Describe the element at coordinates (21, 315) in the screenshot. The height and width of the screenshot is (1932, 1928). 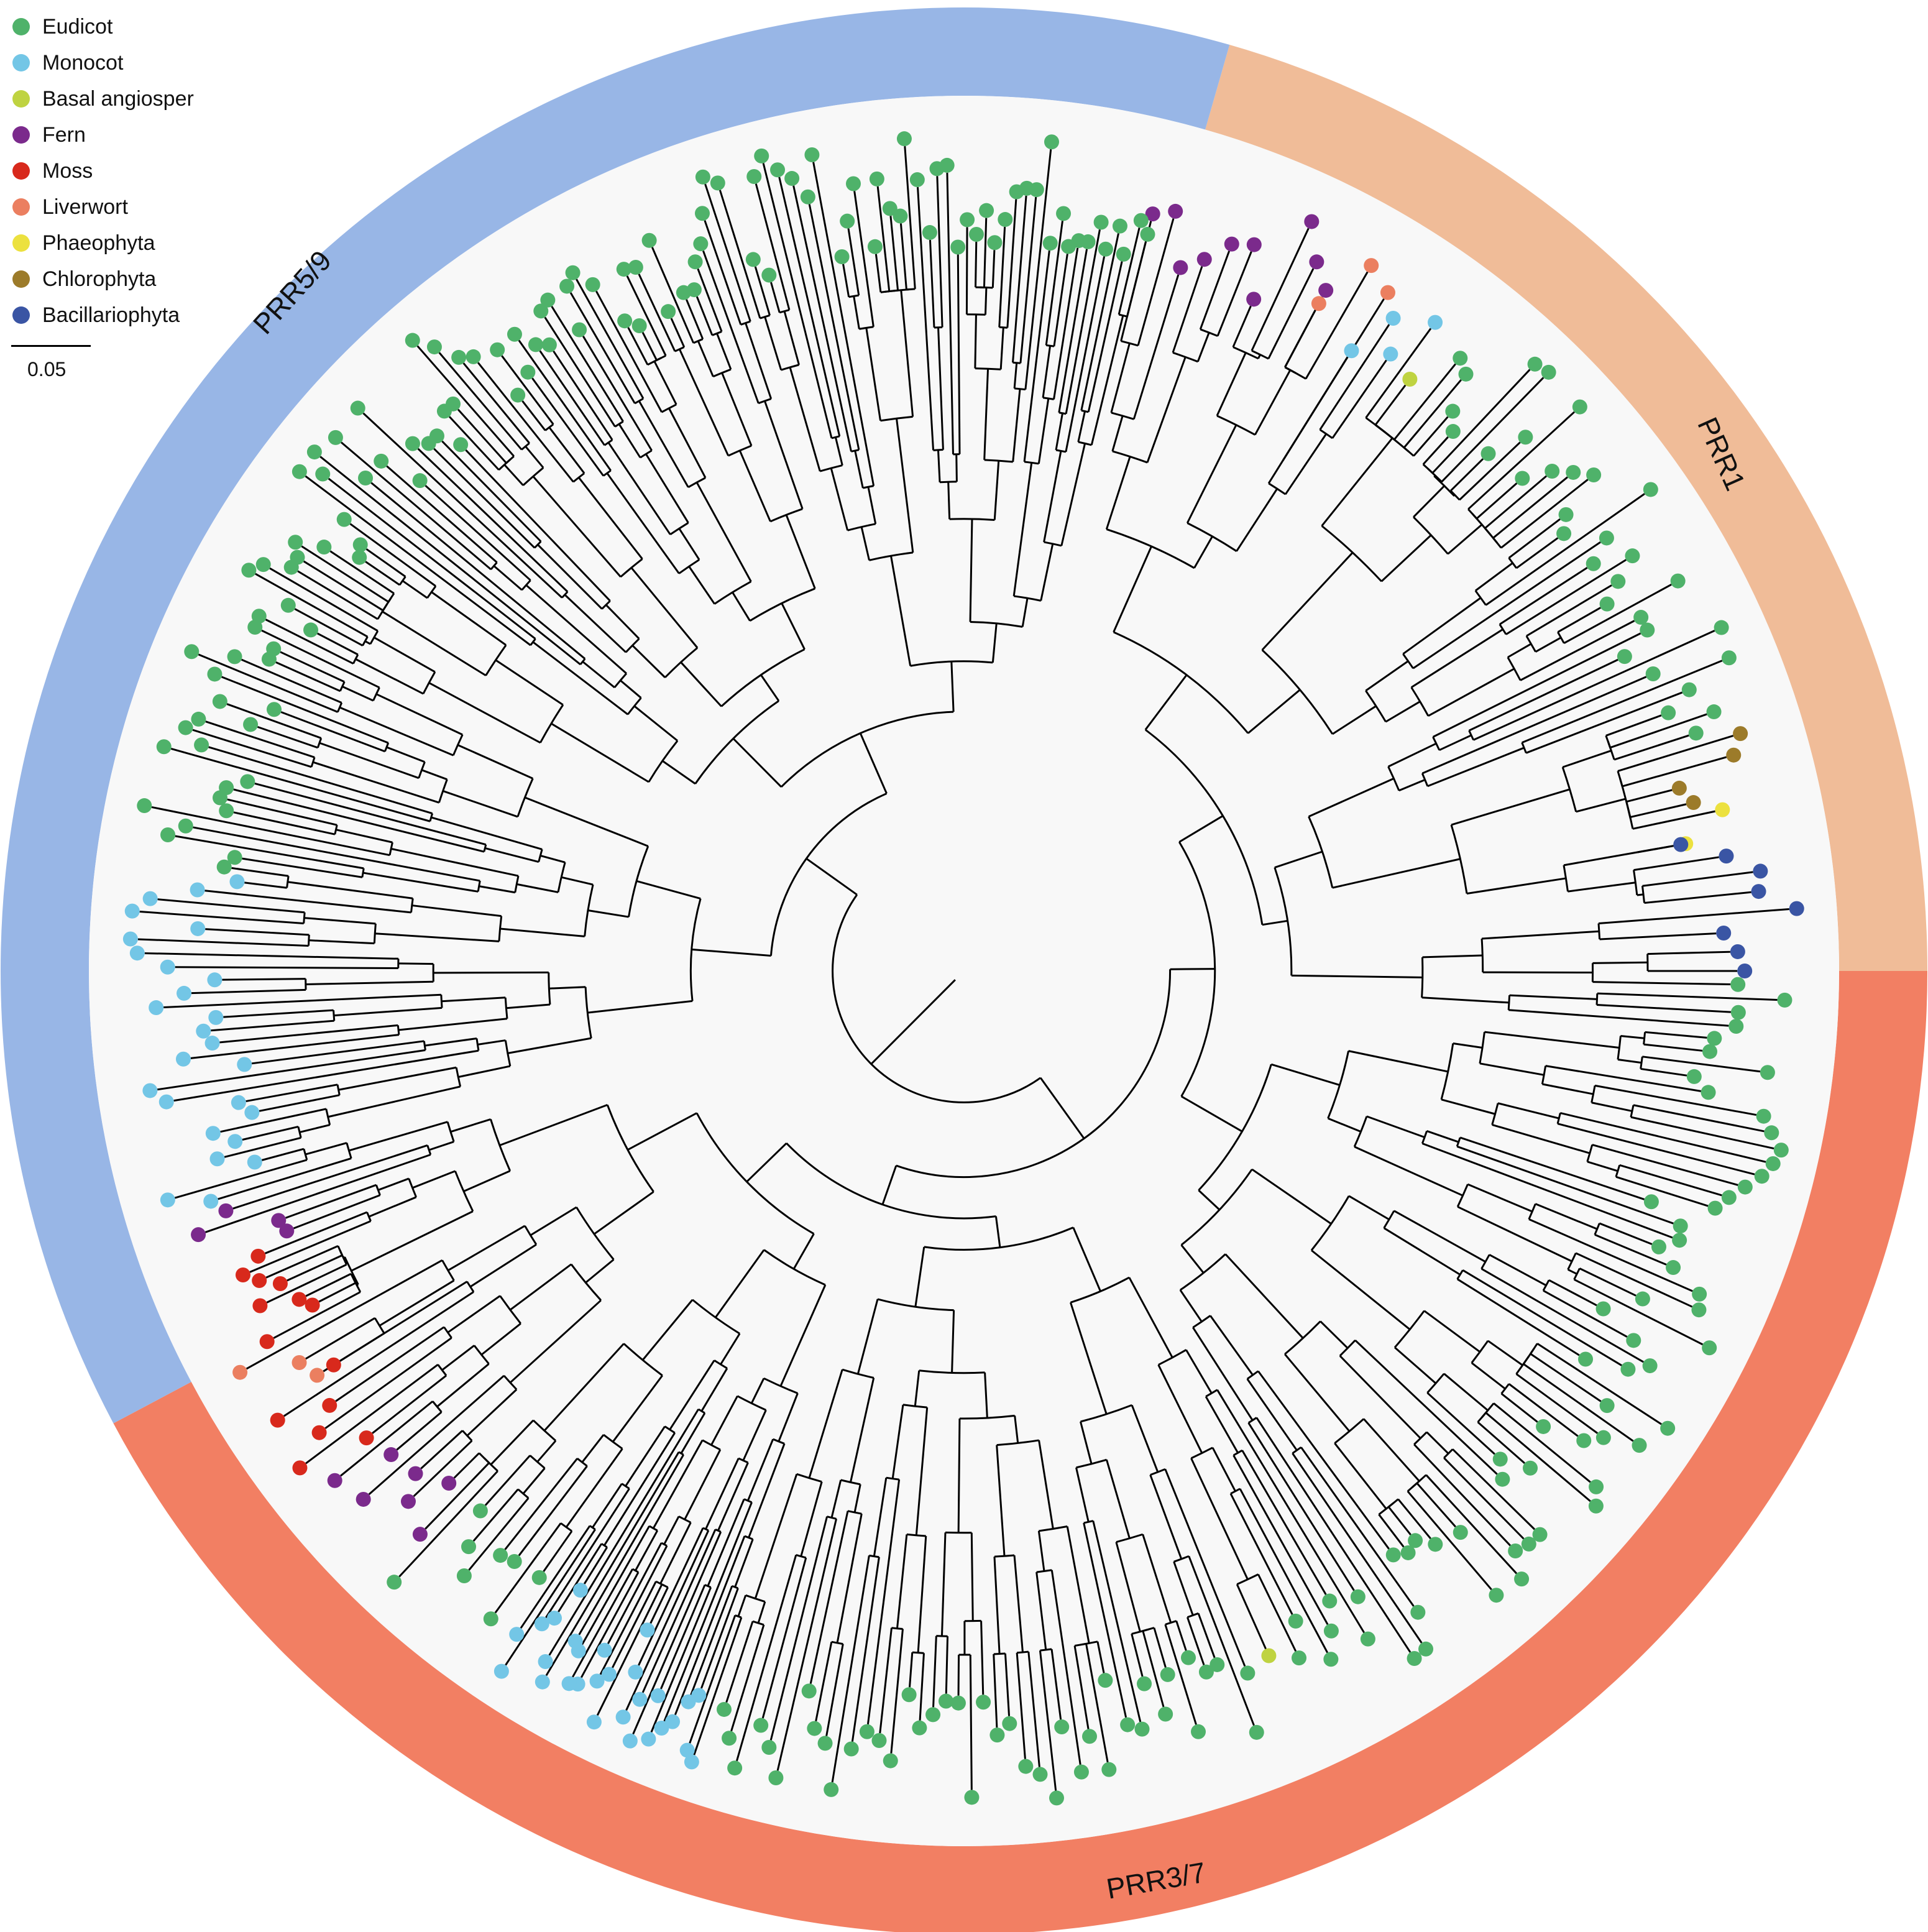
I see `bacillariophyta-dot-icon` at that location.